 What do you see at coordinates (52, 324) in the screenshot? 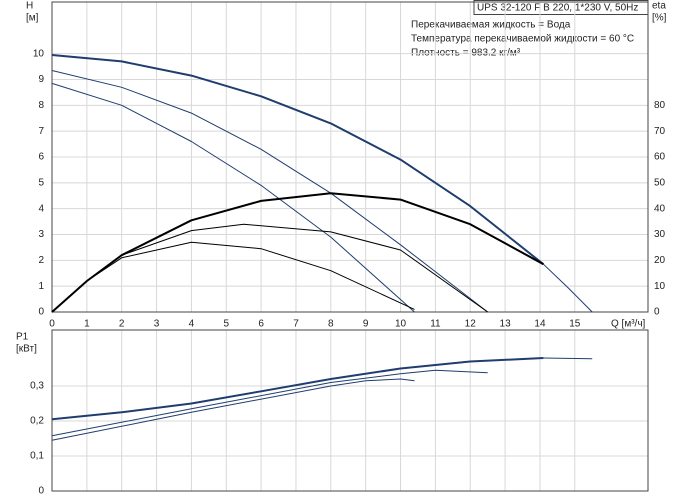
I see `x-tick-label: 0` at bounding box center [52, 324].